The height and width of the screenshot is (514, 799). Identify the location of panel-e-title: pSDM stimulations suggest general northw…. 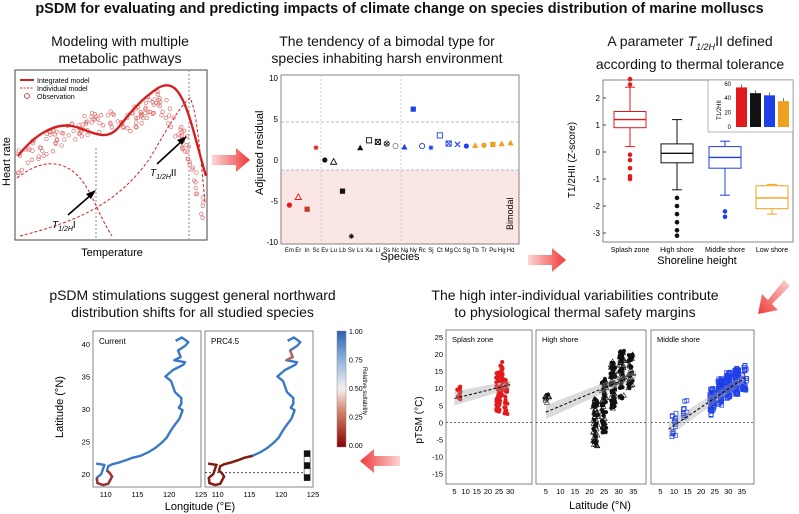
(192, 304).